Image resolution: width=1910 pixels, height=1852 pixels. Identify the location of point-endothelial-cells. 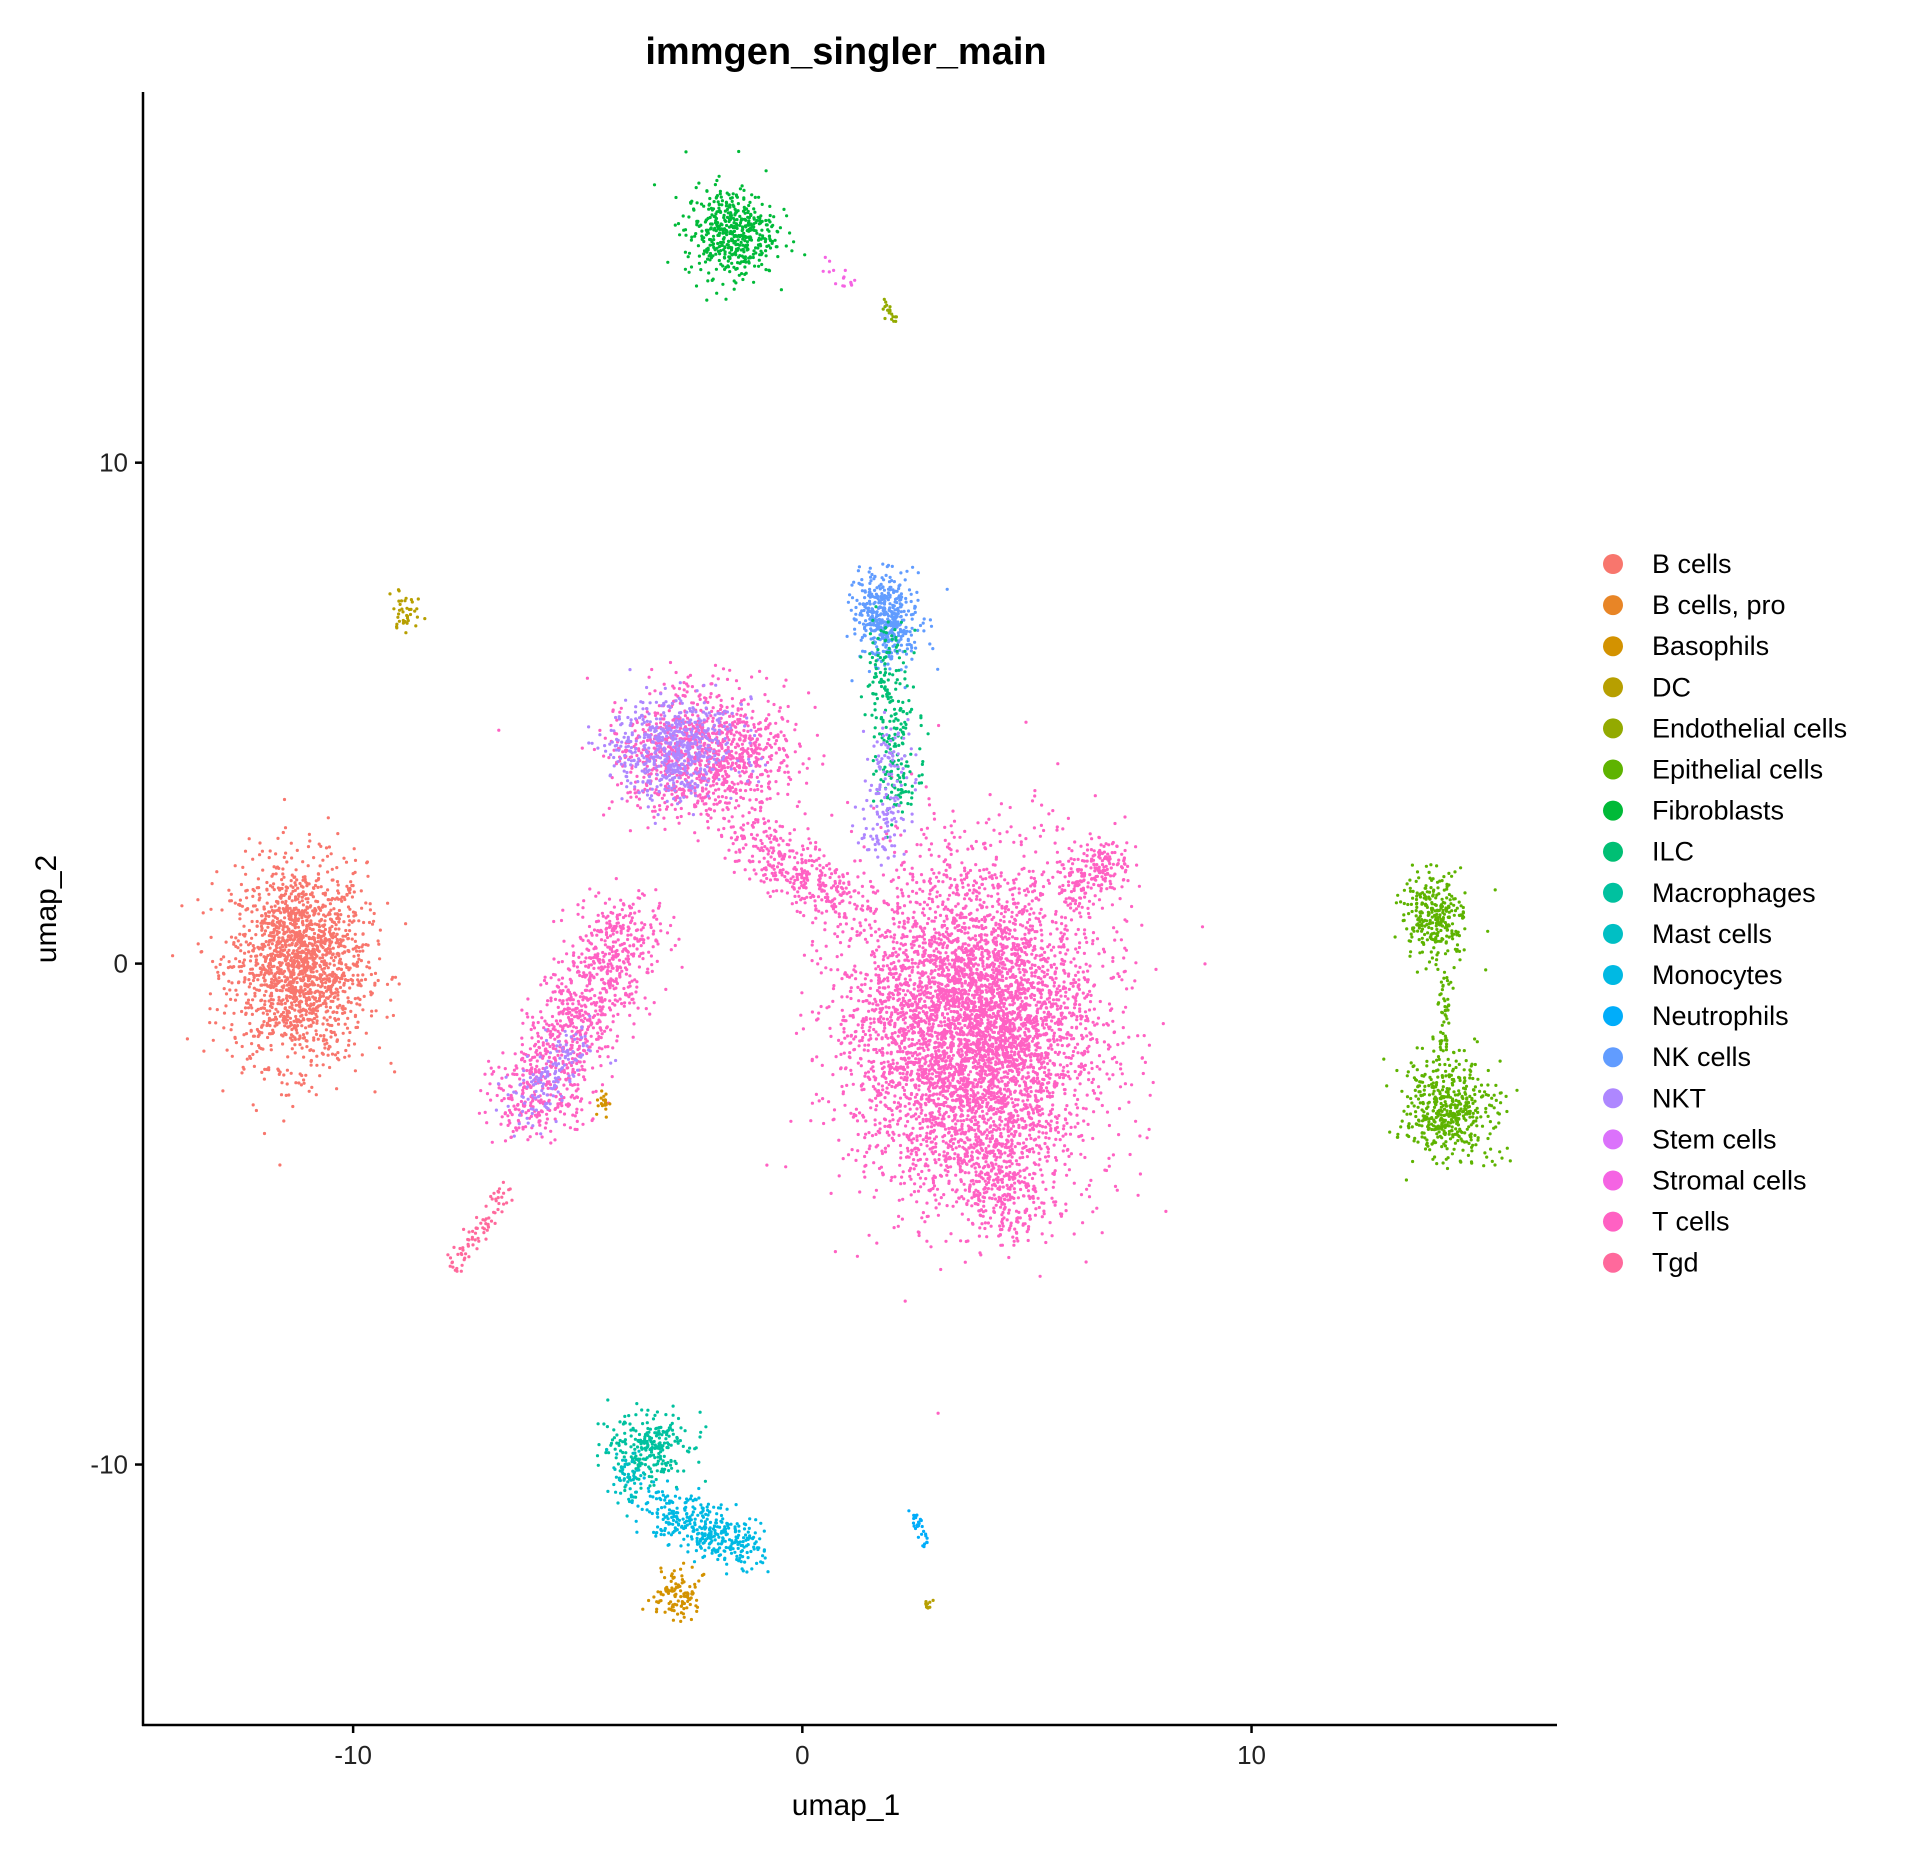
(896, 317).